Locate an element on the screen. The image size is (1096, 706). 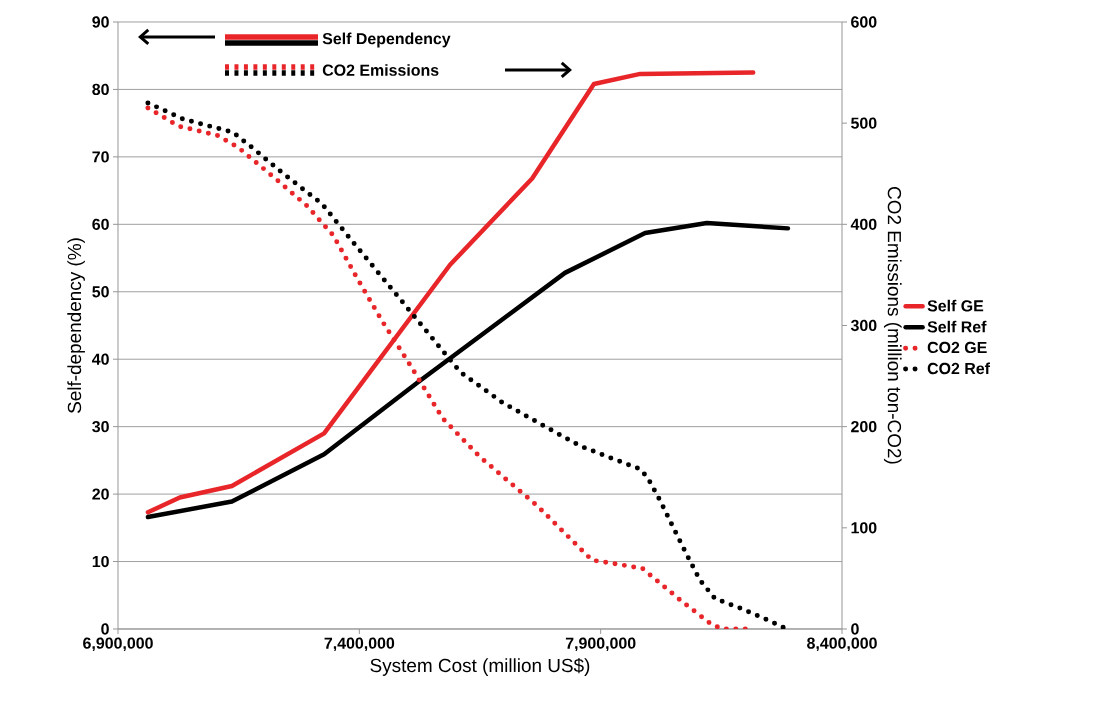
legend-label: CO2 GE is located at coordinates (957, 347).